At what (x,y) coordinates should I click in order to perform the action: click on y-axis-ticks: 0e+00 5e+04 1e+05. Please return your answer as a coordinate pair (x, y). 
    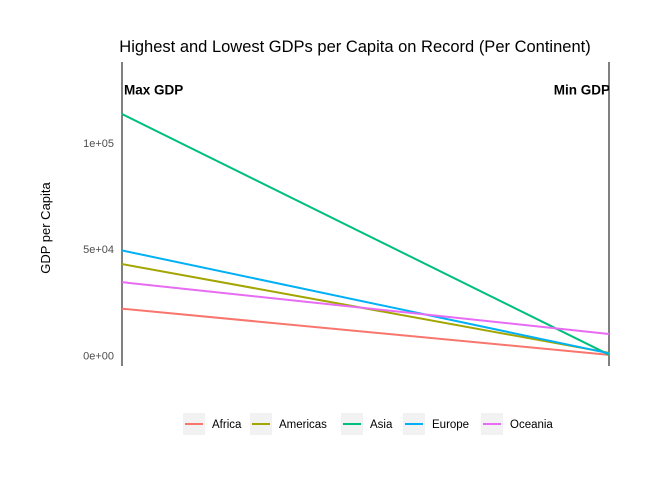
    Looking at the image, I should click on (98, 250).